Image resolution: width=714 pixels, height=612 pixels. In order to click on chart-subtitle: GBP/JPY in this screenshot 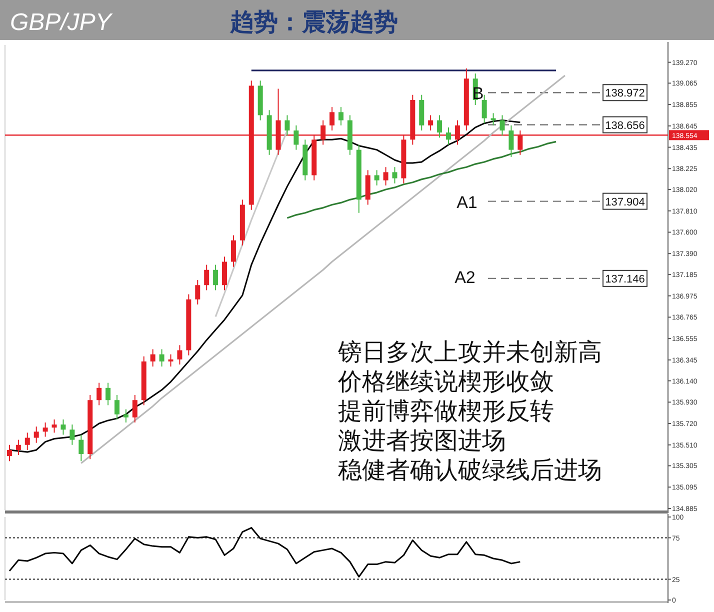, I will do `click(62, 22)`.